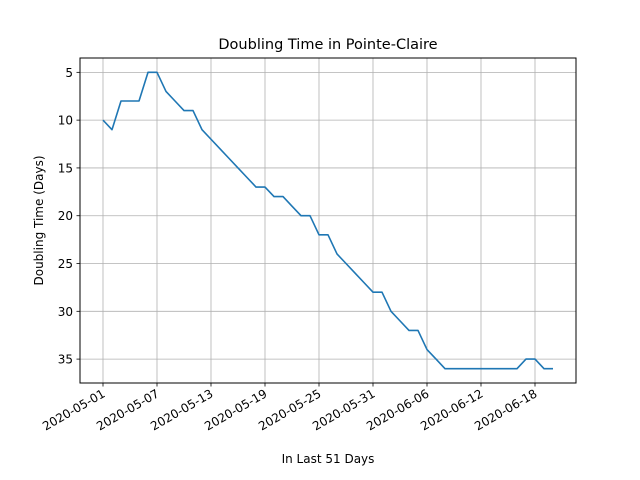 This screenshot has height=480, width=640. What do you see at coordinates (327, 45) in the screenshot?
I see `chart-title: Doubling Time in Pointe-Claire` at bounding box center [327, 45].